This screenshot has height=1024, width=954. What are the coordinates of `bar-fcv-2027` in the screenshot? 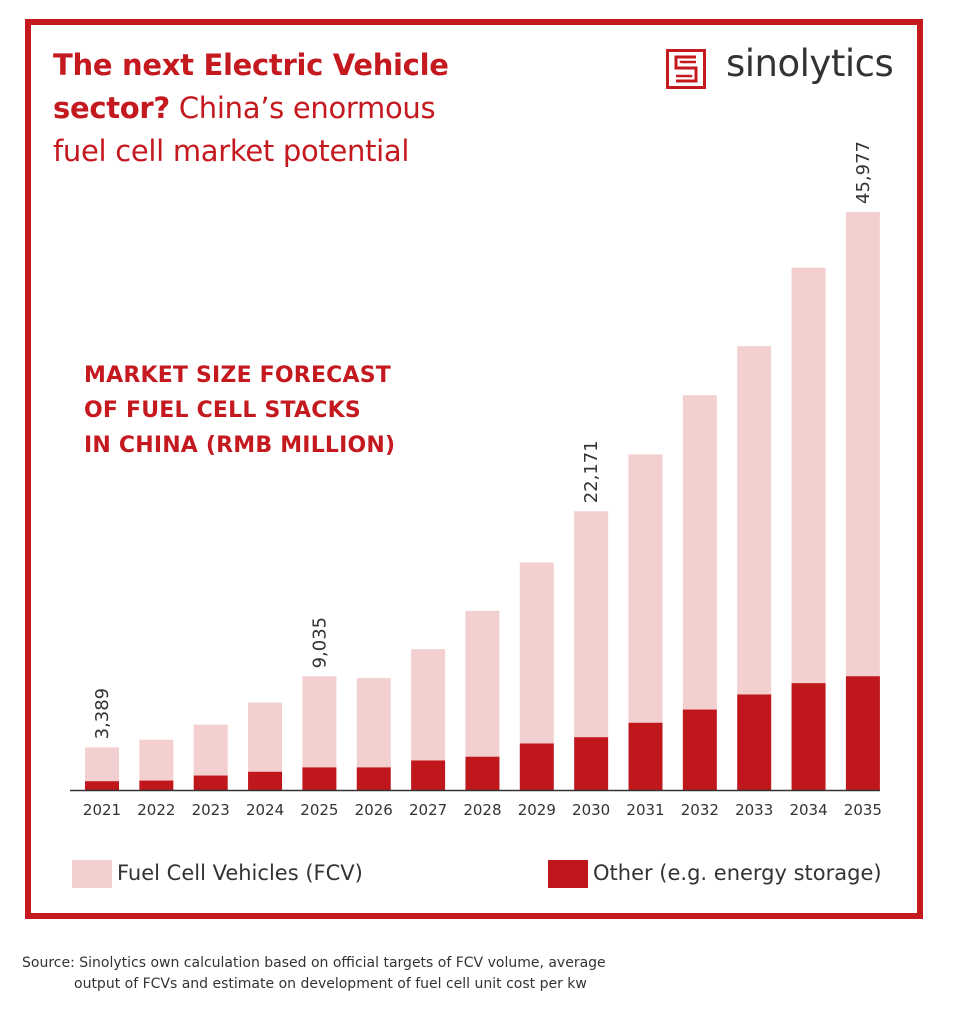 It's located at (428, 705).